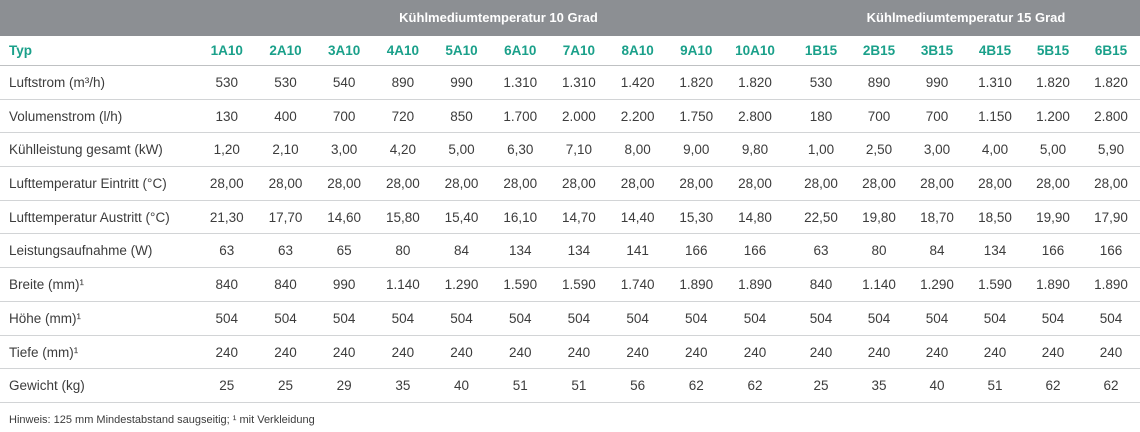 The height and width of the screenshot is (432, 1140). I want to click on table-cell: 1.740, so click(637, 285).